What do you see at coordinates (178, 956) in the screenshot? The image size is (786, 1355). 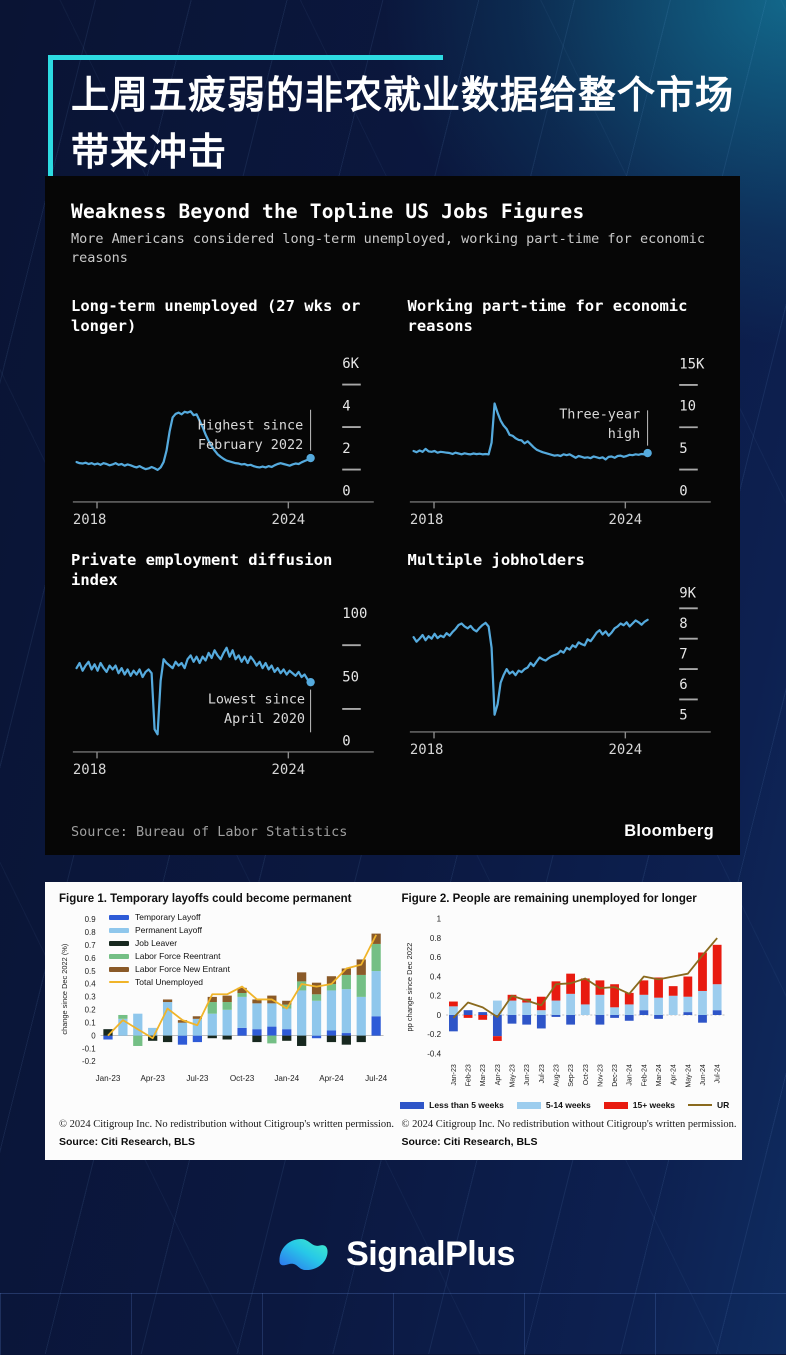 I see `legend-label: Labor Force Reentrant` at bounding box center [178, 956].